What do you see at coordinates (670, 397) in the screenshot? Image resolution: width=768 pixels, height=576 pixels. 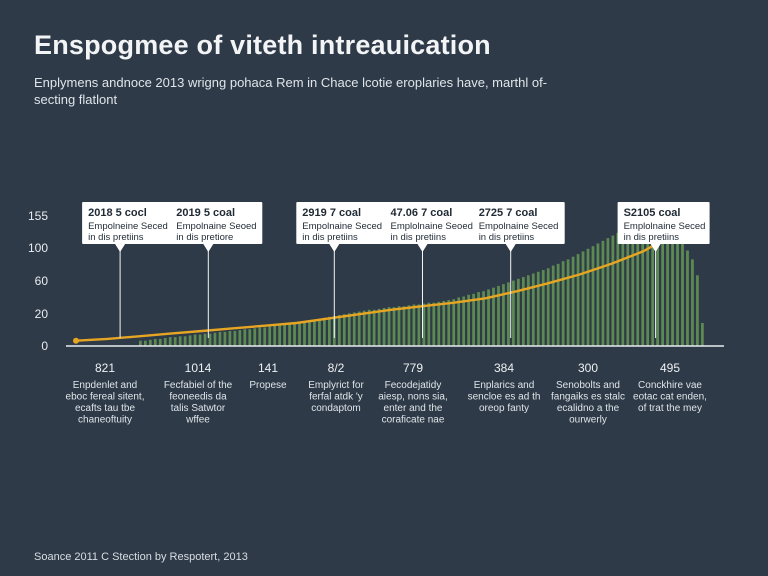 I see `category-description: eotac cat enden,` at bounding box center [670, 397].